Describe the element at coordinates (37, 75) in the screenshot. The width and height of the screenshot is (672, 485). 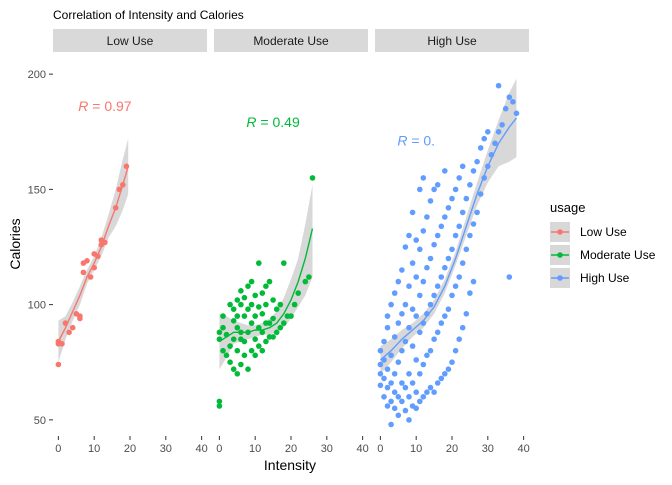
I see `y-tick-label: 200` at that location.